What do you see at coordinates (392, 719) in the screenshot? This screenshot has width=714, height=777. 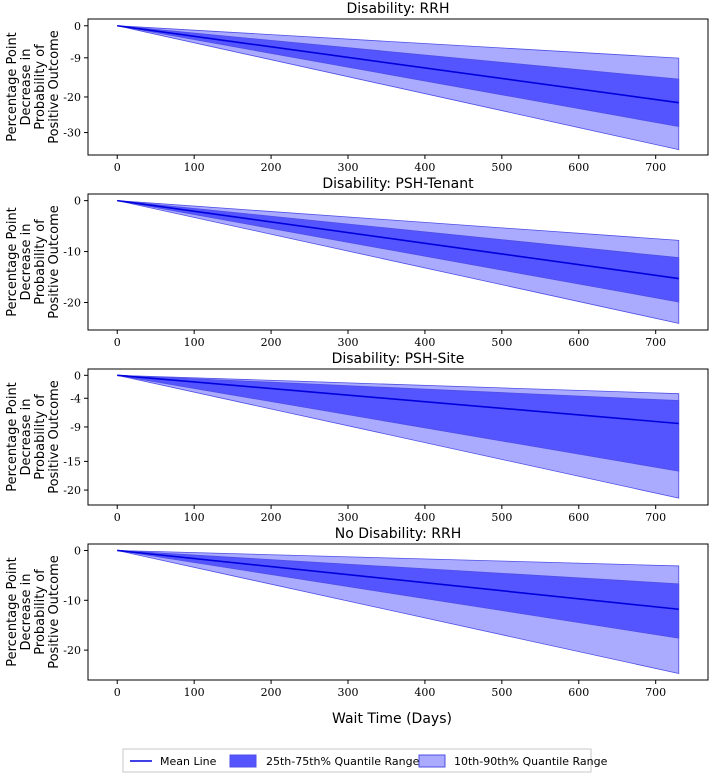 I see `x-axis-label: Wait Time (Days)` at bounding box center [392, 719].